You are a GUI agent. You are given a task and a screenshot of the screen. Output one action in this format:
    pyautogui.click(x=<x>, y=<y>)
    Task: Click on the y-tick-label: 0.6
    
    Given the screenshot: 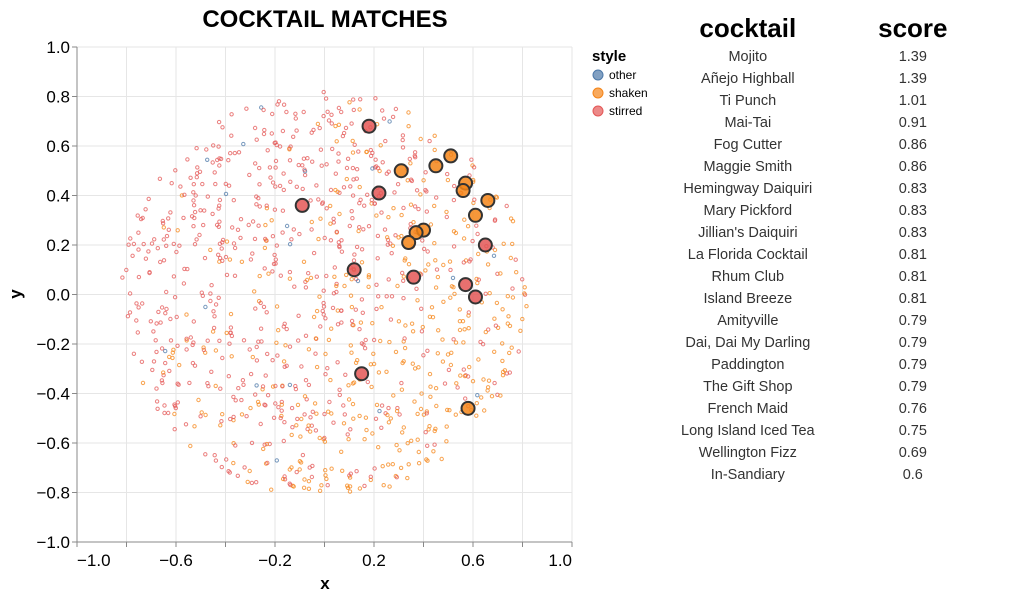 What is the action you would take?
    pyautogui.click(x=58, y=146)
    